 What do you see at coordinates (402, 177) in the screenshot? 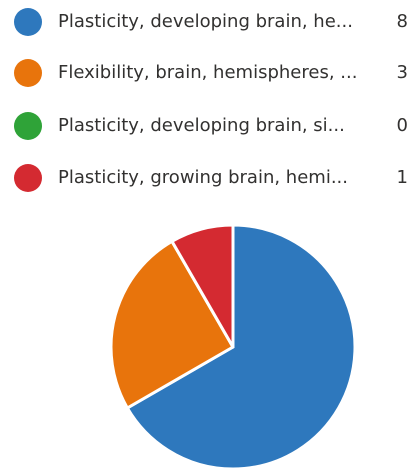
I see `legend-count: 1` at bounding box center [402, 177].